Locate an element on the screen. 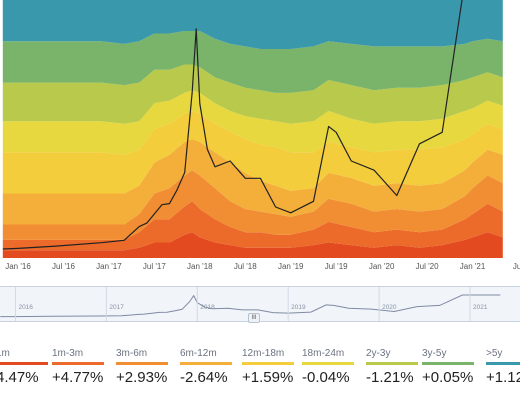 The height and width of the screenshot is (400, 520). area-band-5y is located at coordinates (252, 24).